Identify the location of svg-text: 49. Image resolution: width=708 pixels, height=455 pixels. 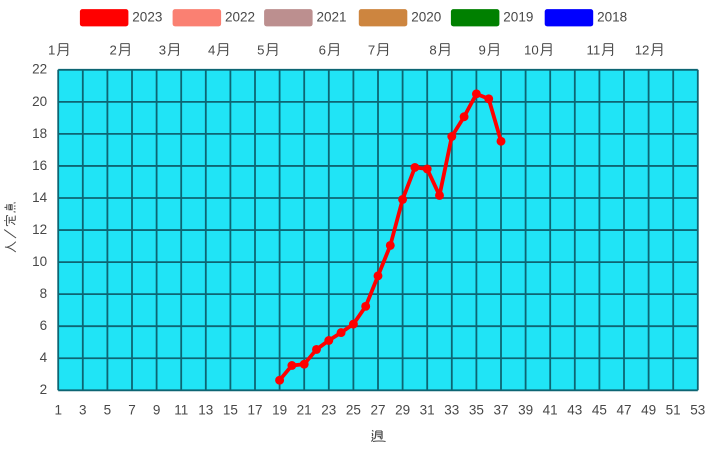
(648, 409).